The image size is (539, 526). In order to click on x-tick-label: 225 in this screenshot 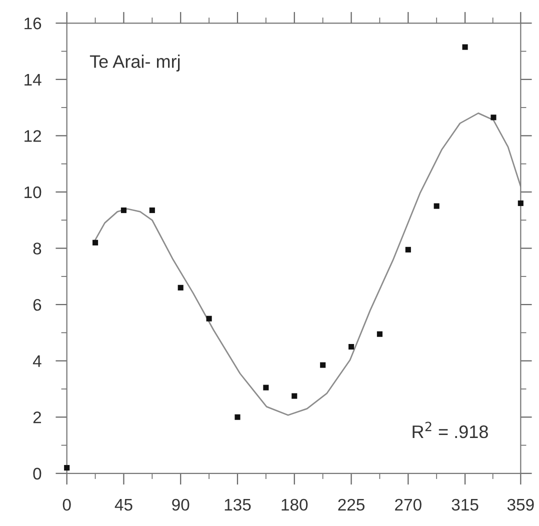, I will do `click(351, 504)`.